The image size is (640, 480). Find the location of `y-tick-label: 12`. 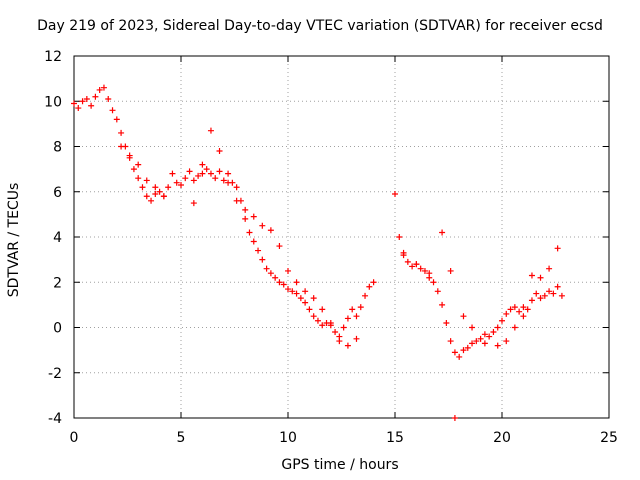

y-tick-label: 12 is located at coordinates (53, 57).